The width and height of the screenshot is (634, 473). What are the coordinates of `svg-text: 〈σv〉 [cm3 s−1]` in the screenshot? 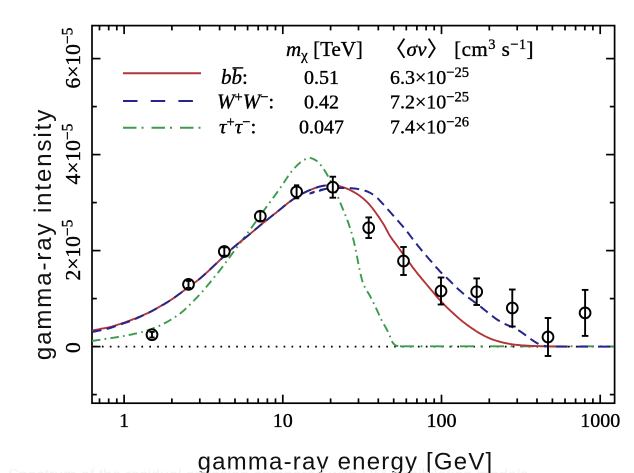 It's located at (459, 49).